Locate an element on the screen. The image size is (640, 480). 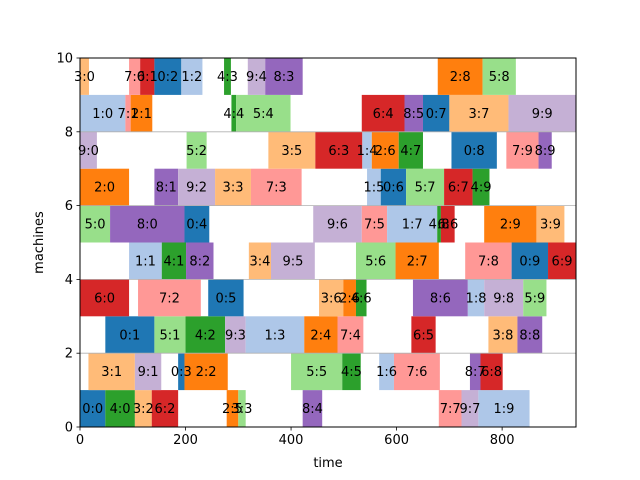
task-label: 6:0 is located at coordinates (104, 298).